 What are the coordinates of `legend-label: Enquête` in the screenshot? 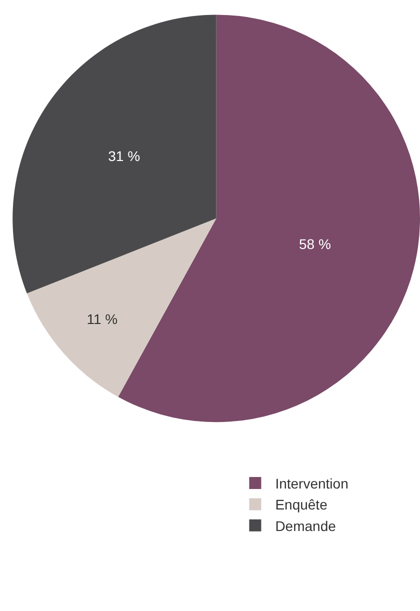 It's located at (301, 504).